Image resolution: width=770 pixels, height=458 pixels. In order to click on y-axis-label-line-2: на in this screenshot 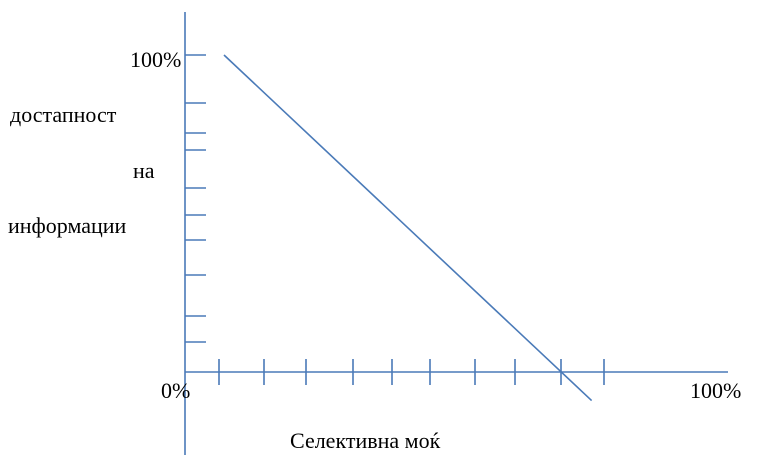, I will do `click(144, 170)`.